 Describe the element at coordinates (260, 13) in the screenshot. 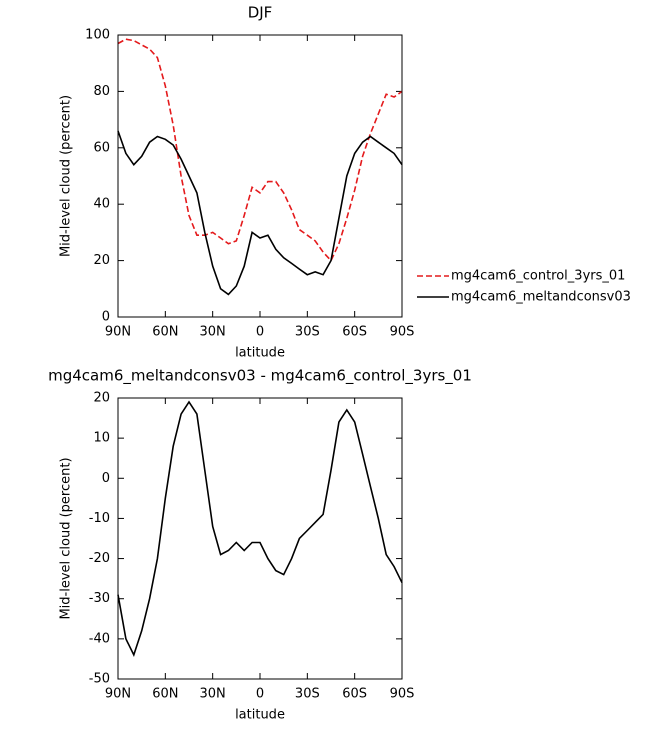

I see `chart-title: DJF` at that location.